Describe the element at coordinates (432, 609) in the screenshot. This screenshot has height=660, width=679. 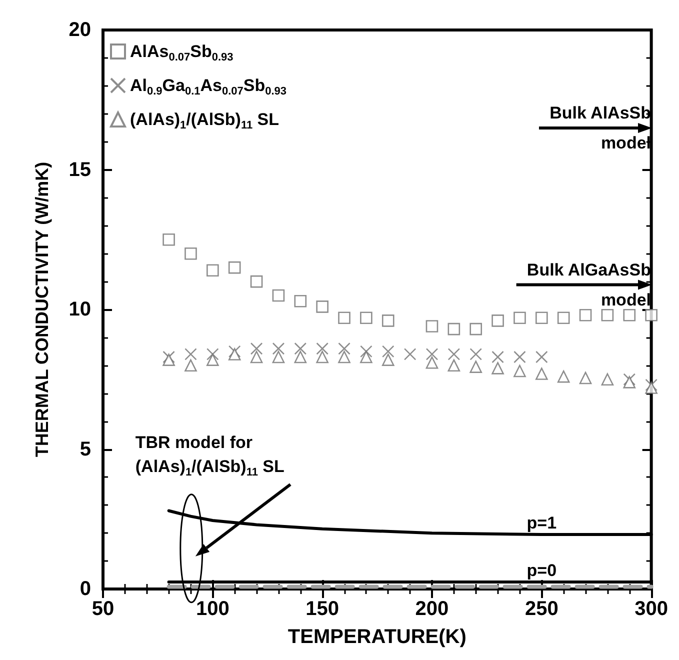
I see `x-tick-label: 200` at that location.